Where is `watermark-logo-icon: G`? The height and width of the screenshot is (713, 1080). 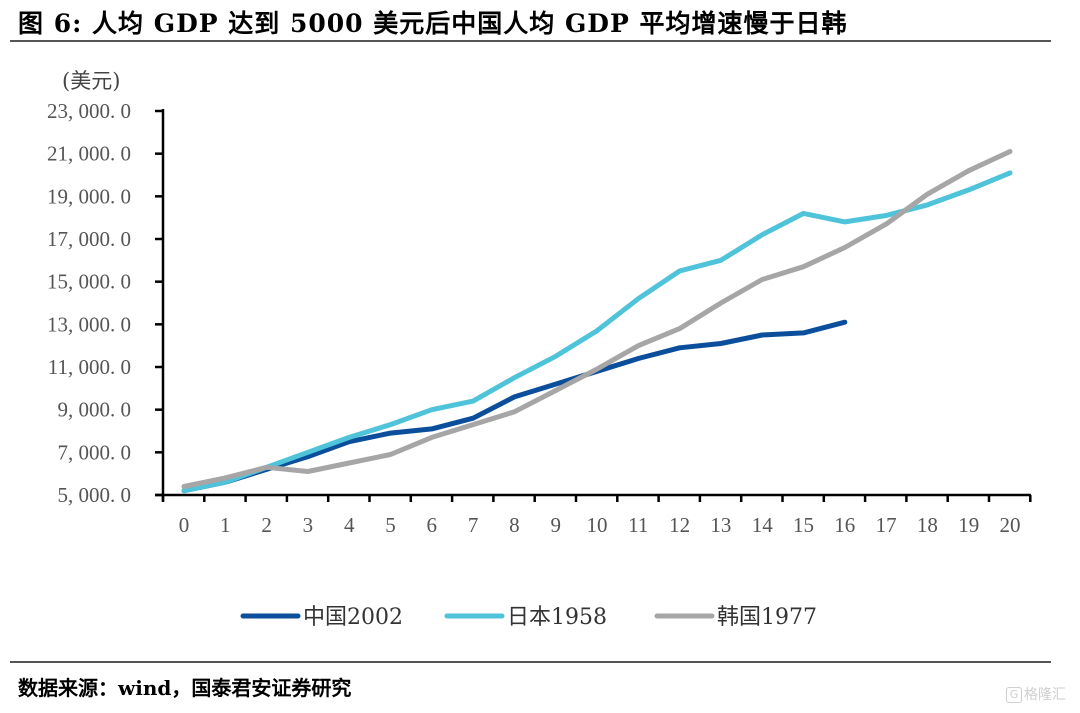
watermark-logo-icon: G is located at coordinates (1014, 695).